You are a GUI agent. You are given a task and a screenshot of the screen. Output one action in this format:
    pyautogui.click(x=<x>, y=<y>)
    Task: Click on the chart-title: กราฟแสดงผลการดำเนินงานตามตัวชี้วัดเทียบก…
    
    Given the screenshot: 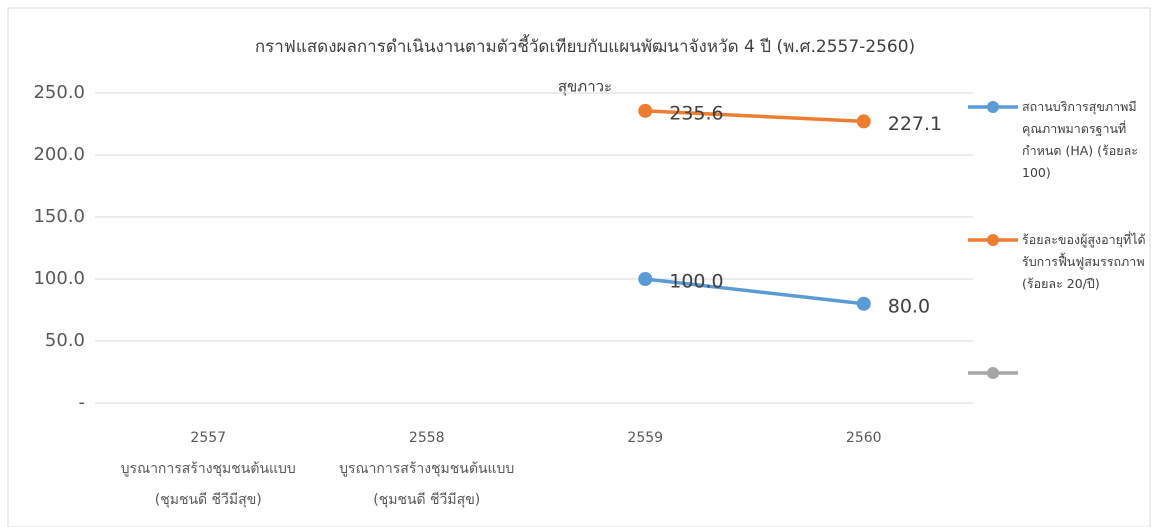 What is the action you would take?
    pyautogui.click(x=585, y=45)
    